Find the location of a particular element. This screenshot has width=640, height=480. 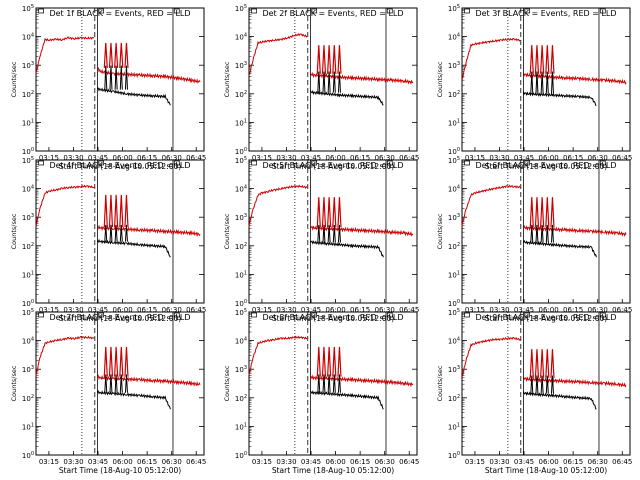

plot-frame is located at coordinates (333, 79).